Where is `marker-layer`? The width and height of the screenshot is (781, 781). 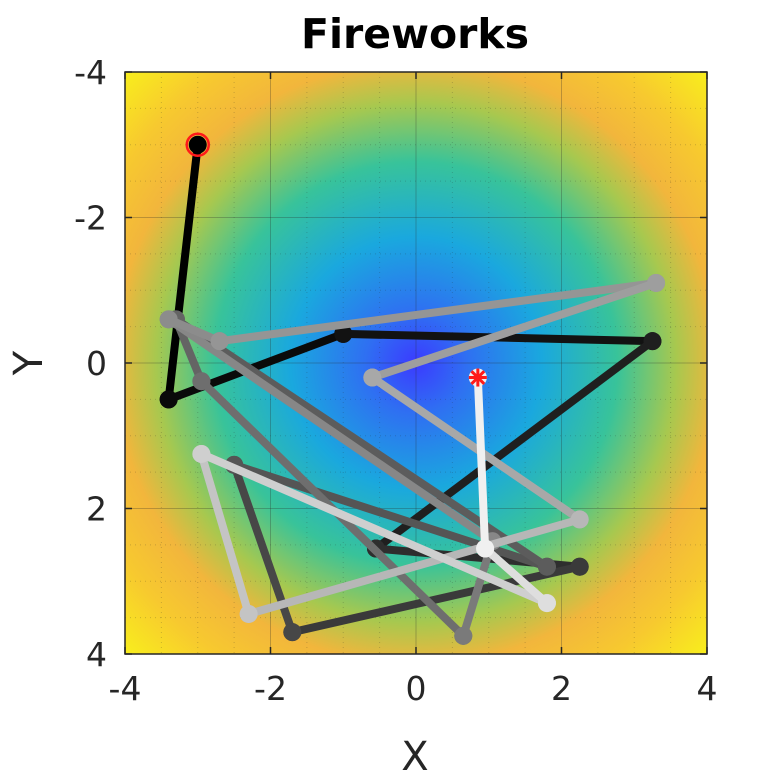 marker-layer is located at coordinates (336, 259).